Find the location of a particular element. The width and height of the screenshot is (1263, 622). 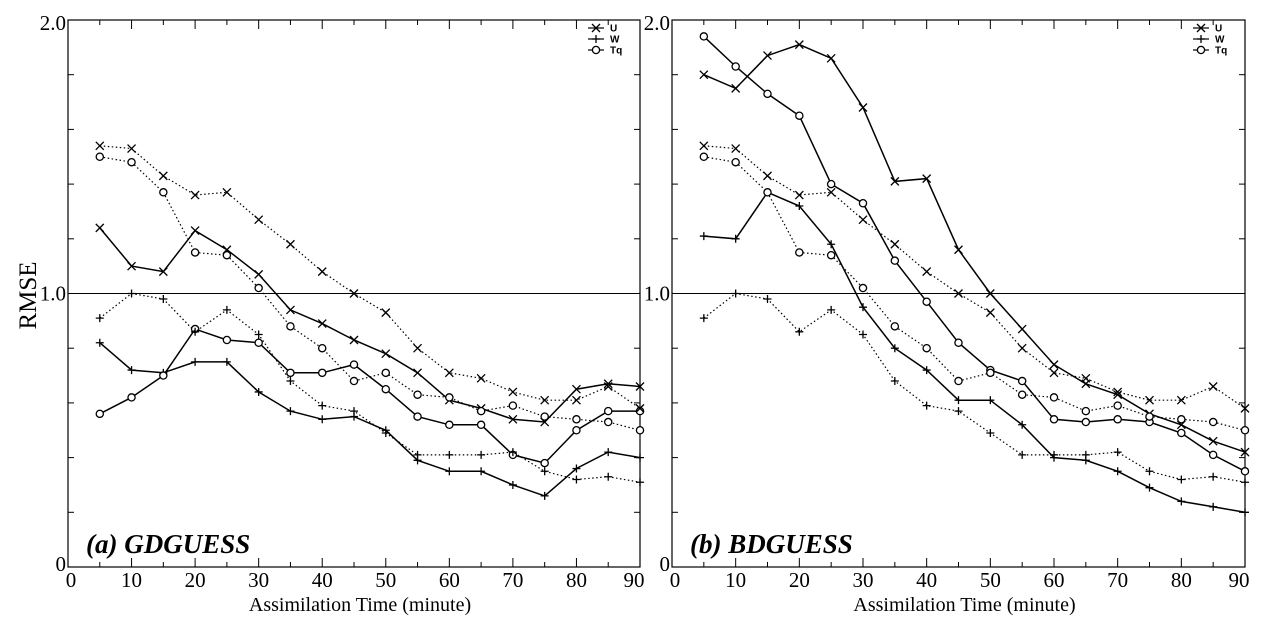

panel-a-legend-marker is located at coordinates (596, 28).